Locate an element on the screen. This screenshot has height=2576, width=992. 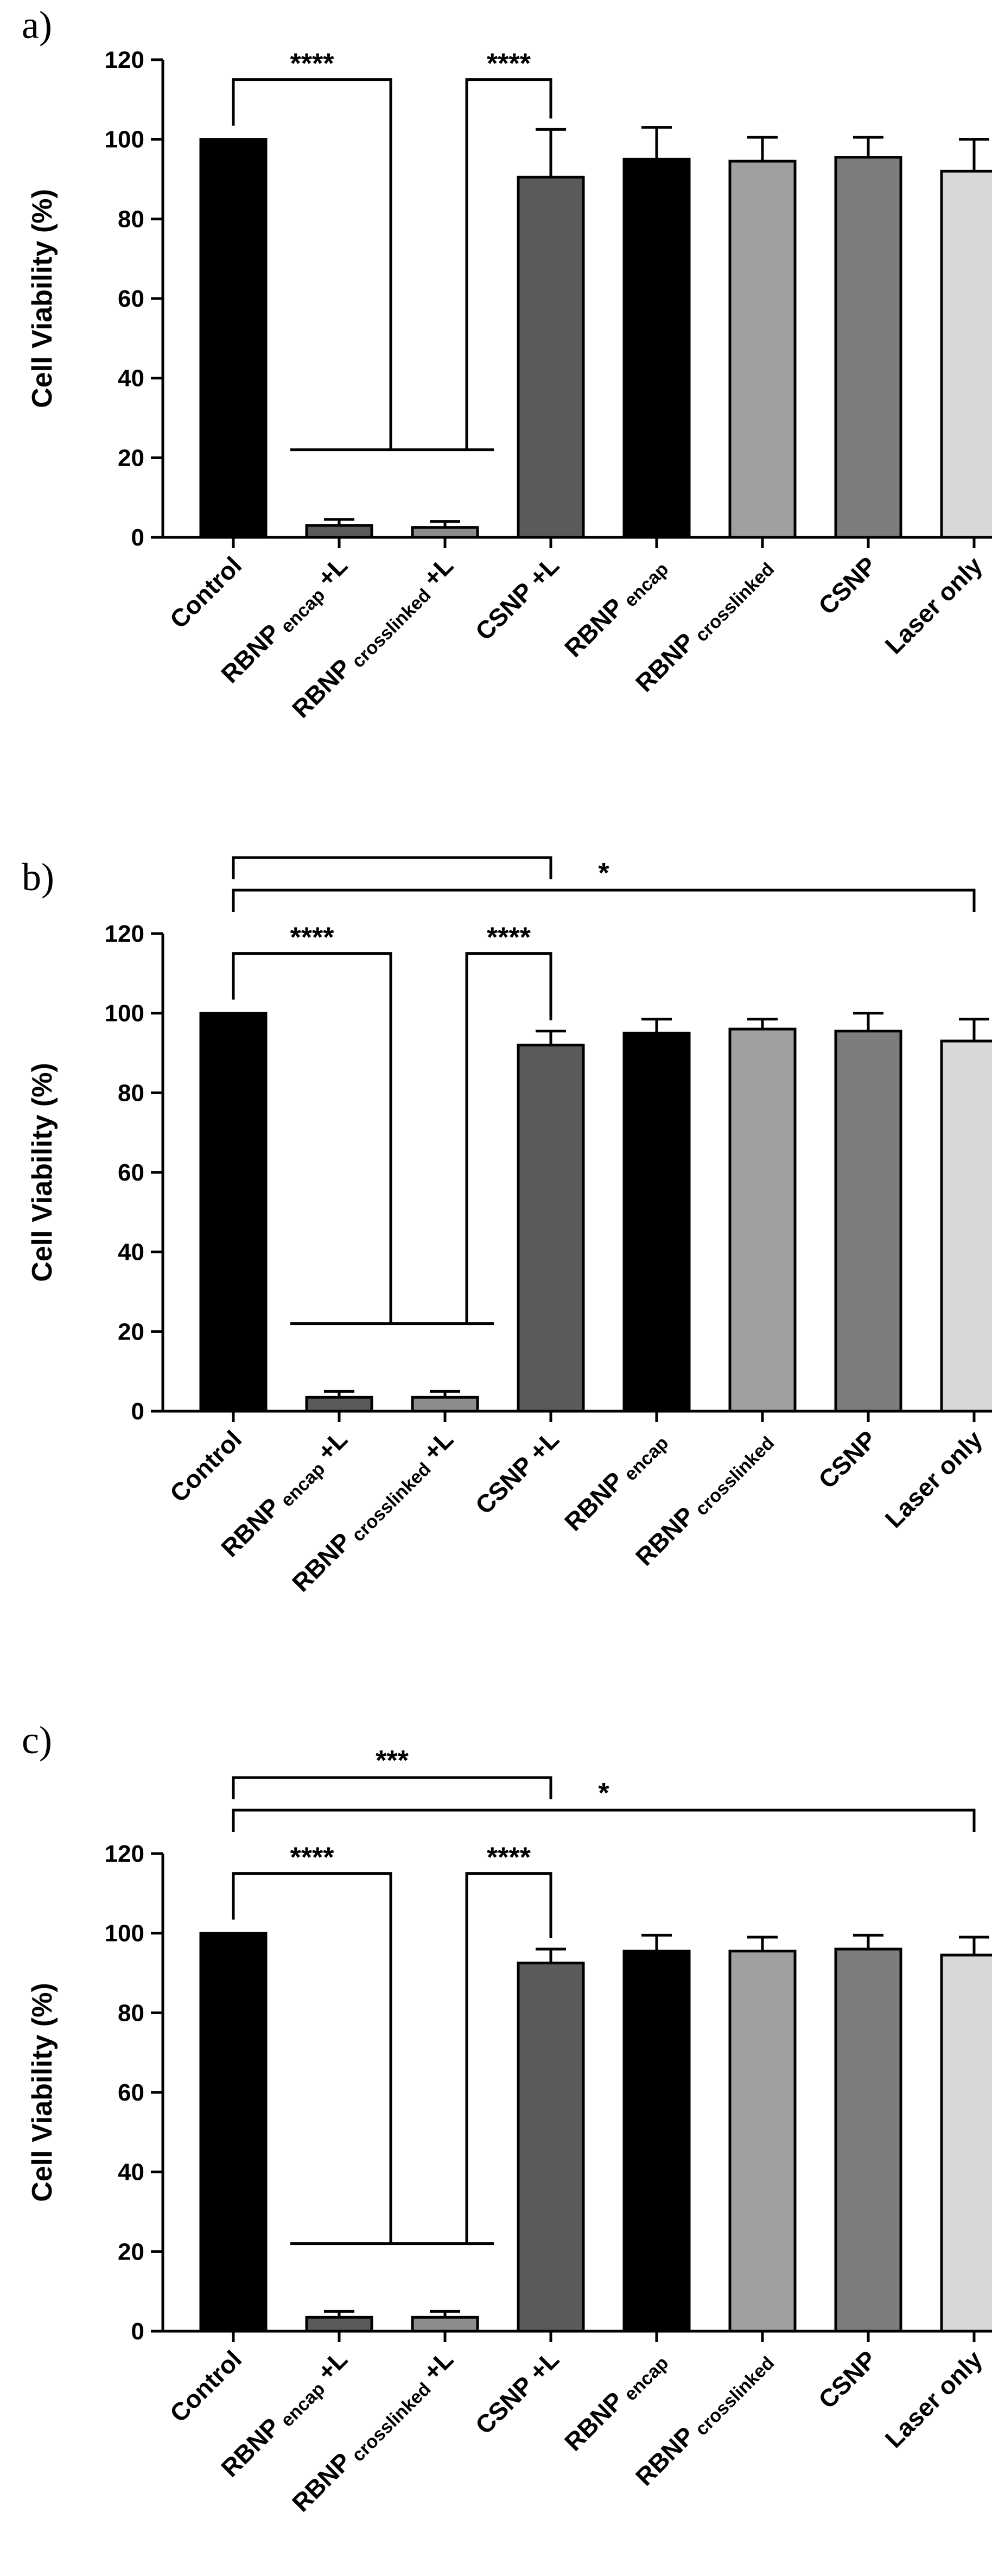
x-category-label: RBNP encap is located at coordinates (616, 2402).